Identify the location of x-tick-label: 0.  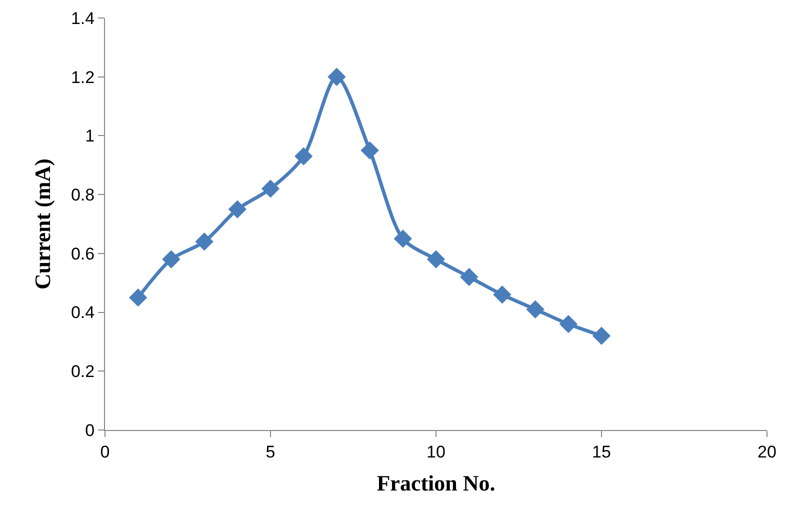
(105, 452).